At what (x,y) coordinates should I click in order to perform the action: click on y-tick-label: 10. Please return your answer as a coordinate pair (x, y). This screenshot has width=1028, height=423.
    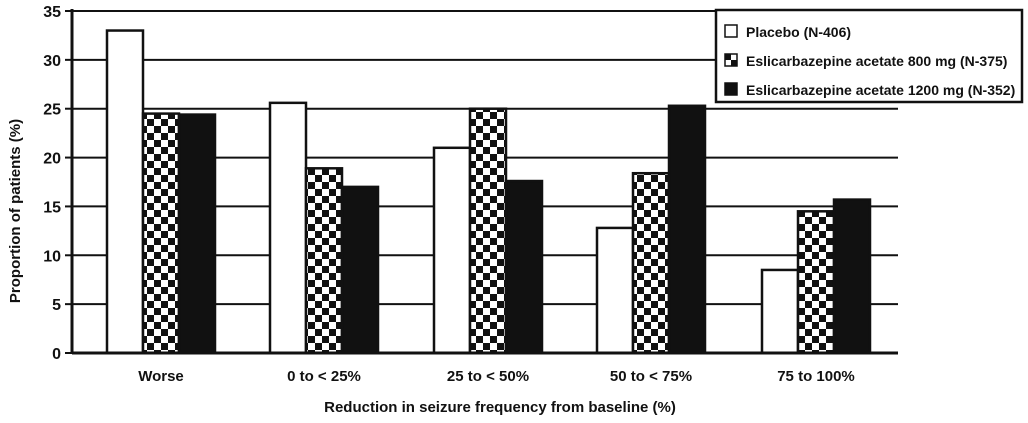
    Looking at the image, I should click on (52, 256).